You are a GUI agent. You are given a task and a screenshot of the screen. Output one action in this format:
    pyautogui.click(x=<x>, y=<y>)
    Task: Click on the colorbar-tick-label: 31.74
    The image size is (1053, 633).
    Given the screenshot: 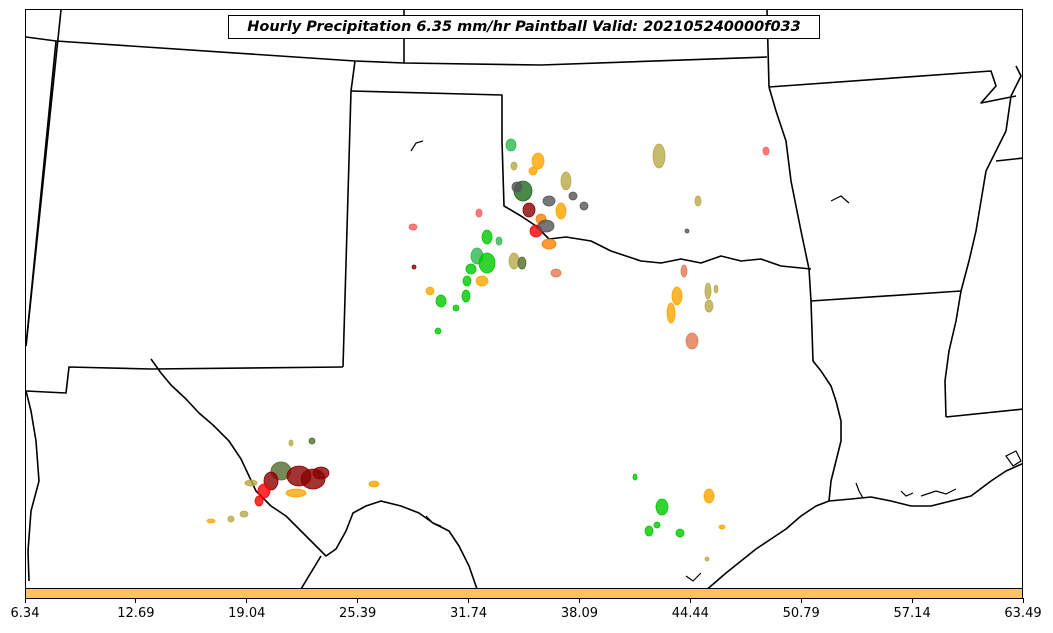 What is the action you would take?
    pyautogui.click(x=468, y=613)
    